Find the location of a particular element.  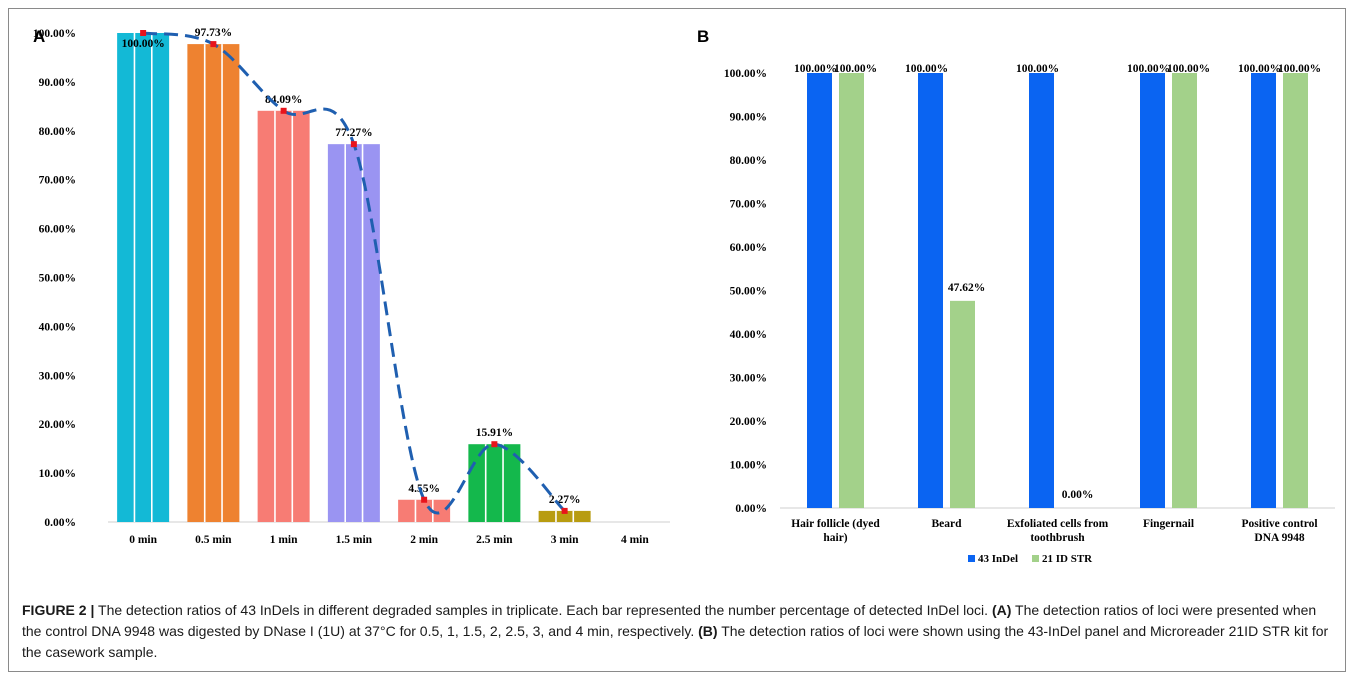

x-tick-label: 2.5 min is located at coordinates (494, 540).